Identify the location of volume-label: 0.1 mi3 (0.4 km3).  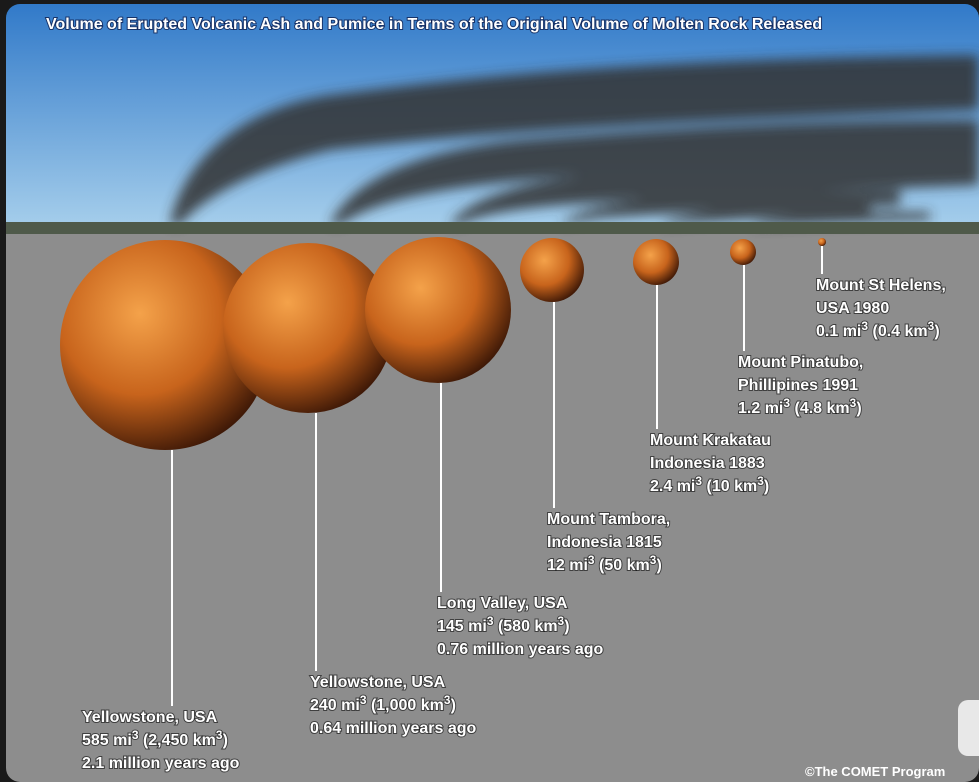
(878, 329).